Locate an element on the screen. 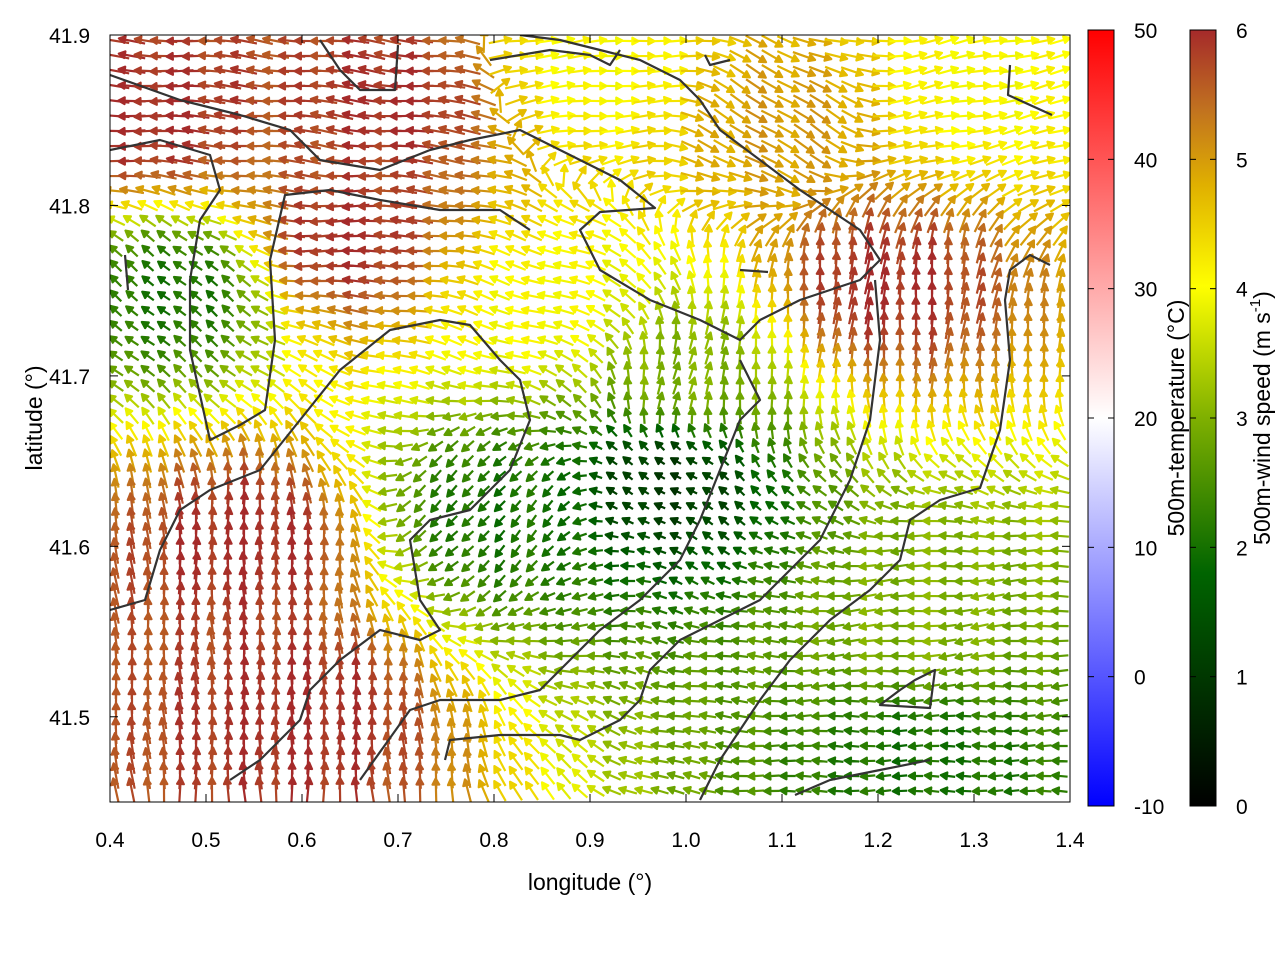 The image size is (1280, 960). x-tick-label: 0.9 is located at coordinates (589, 840).